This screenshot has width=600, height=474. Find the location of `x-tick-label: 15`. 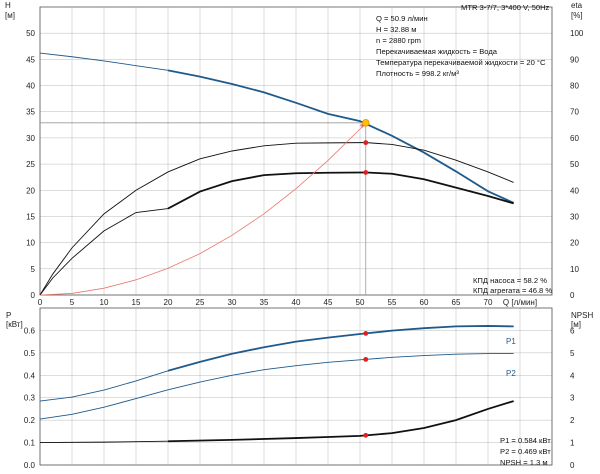

x-tick-label: 15 is located at coordinates (136, 302).